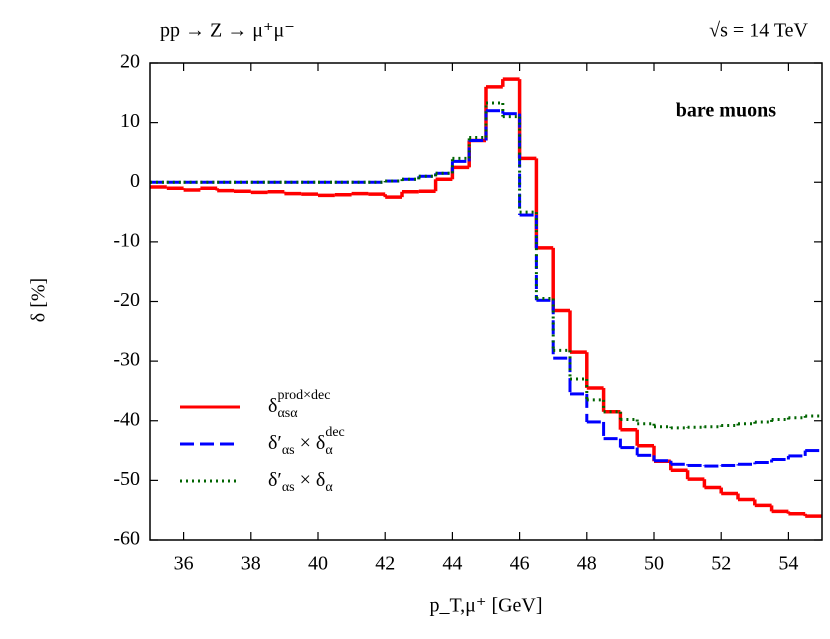 The height and width of the screenshot is (639, 830). What do you see at coordinates (385, 564) in the screenshot?
I see `x-tick-label: 42` at bounding box center [385, 564].